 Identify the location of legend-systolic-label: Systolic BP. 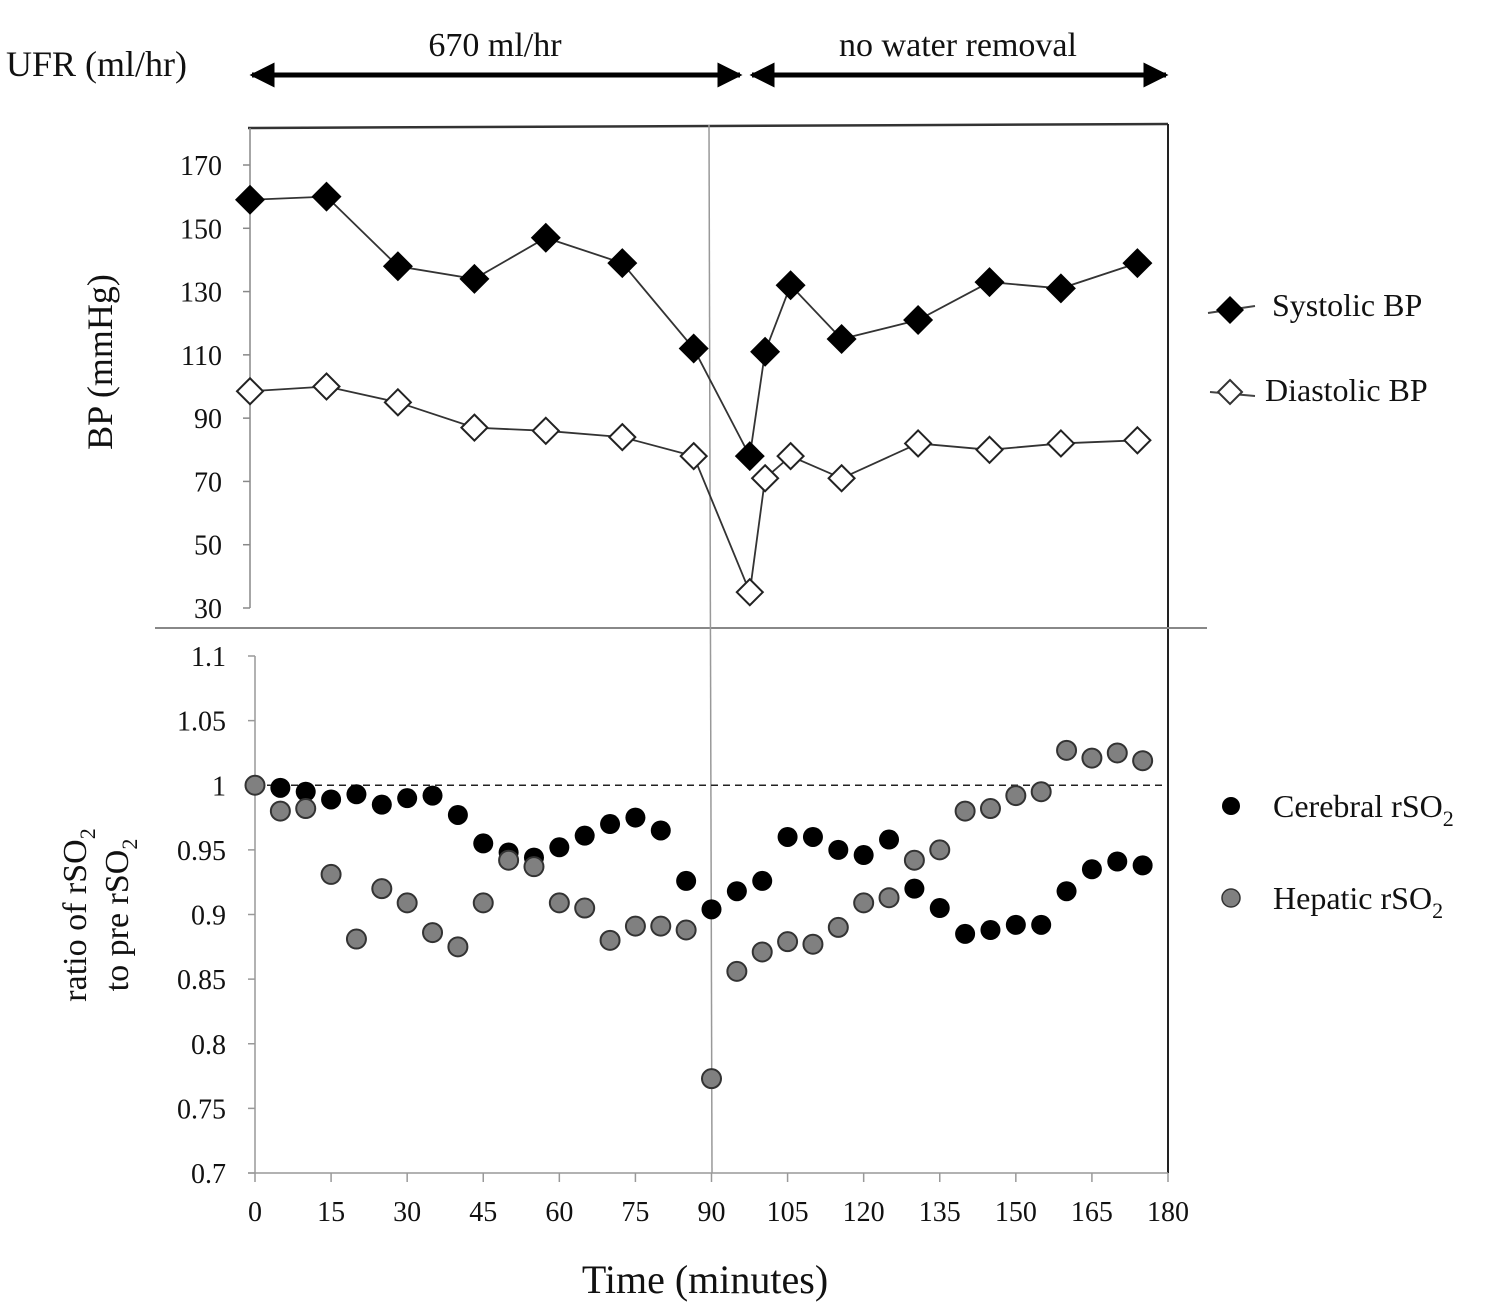
(1347, 305).